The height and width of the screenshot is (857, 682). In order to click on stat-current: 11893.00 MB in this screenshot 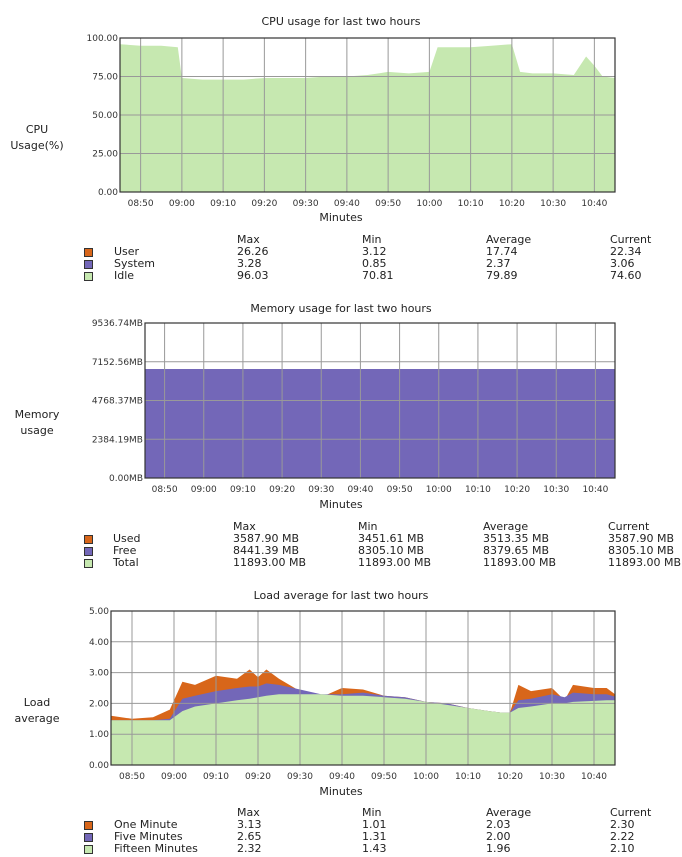, I will do `click(645, 562)`.